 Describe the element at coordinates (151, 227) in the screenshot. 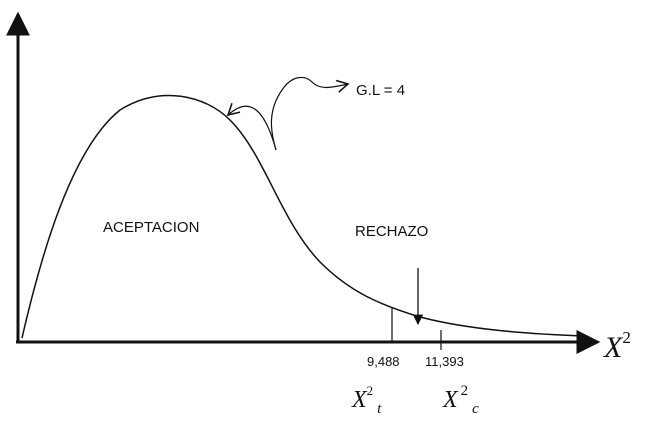

I see `accept-label: ACEPTACION` at that location.